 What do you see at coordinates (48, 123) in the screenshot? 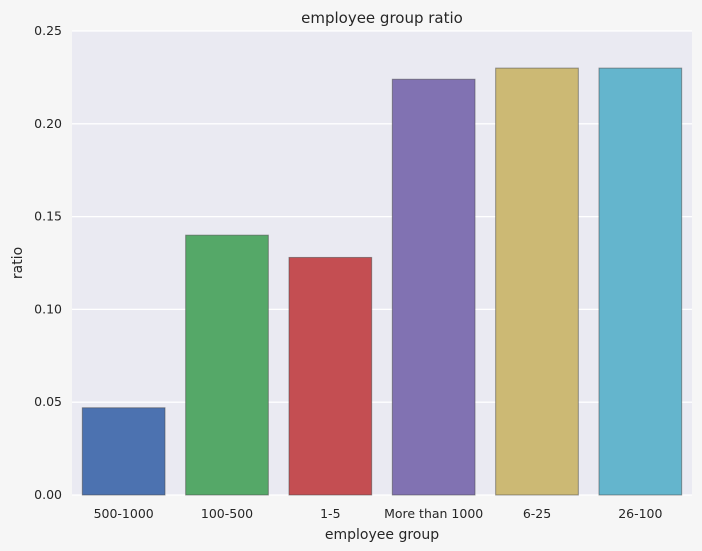
I see `y-tick-label: 0.20` at bounding box center [48, 123].